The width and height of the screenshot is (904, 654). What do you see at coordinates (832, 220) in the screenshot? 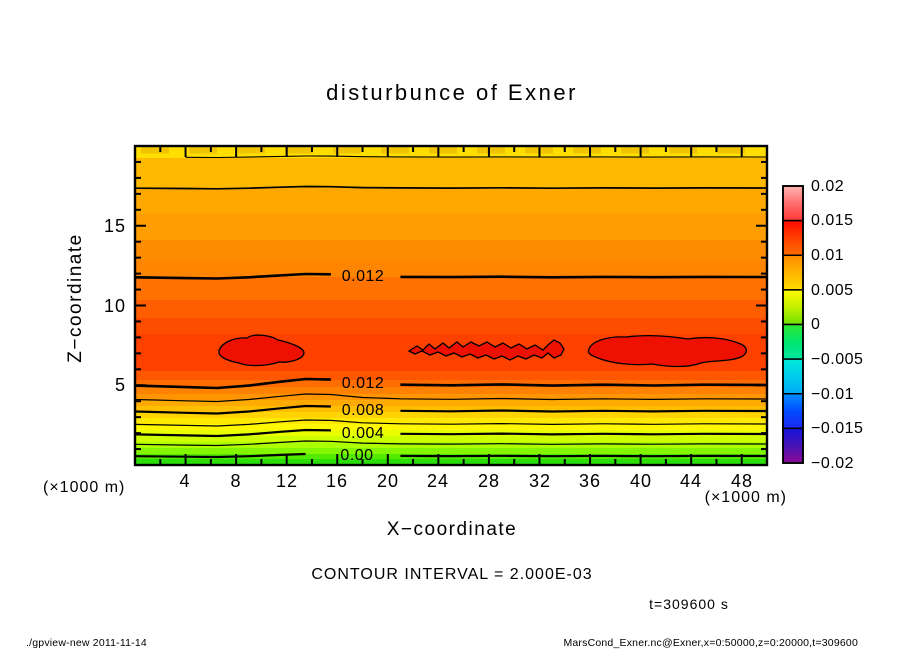
I see `cbar-label-1: 0.015` at bounding box center [832, 220].